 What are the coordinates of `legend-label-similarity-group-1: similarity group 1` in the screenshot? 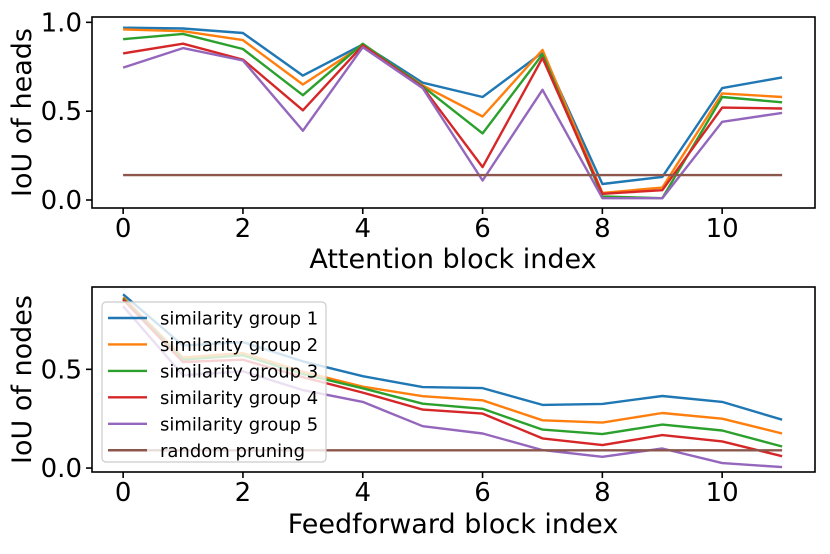 It's located at (239, 319).